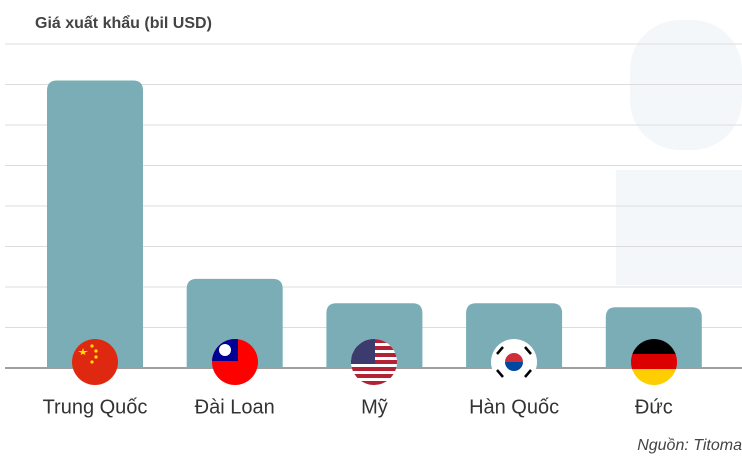  What do you see at coordinates (514, 407) in the screenshot?
I see `x-tick-label: Hàn Quốc` at bounding box center [514, 407].